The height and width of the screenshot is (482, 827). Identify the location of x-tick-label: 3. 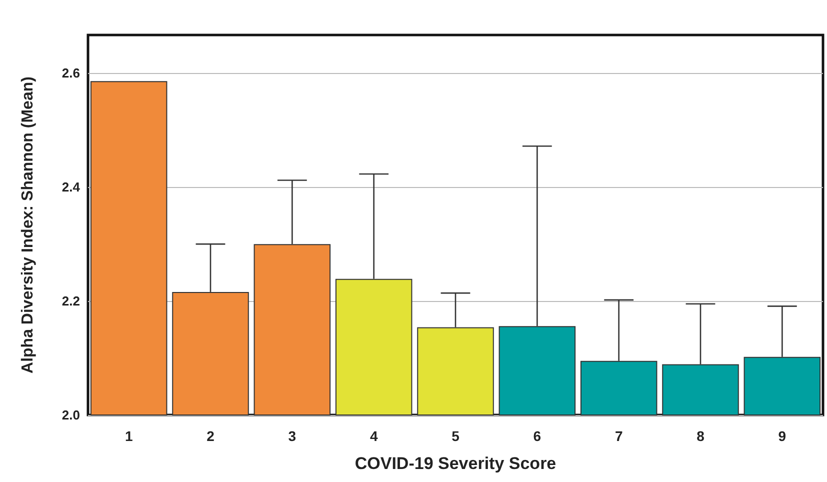
(292, 436).